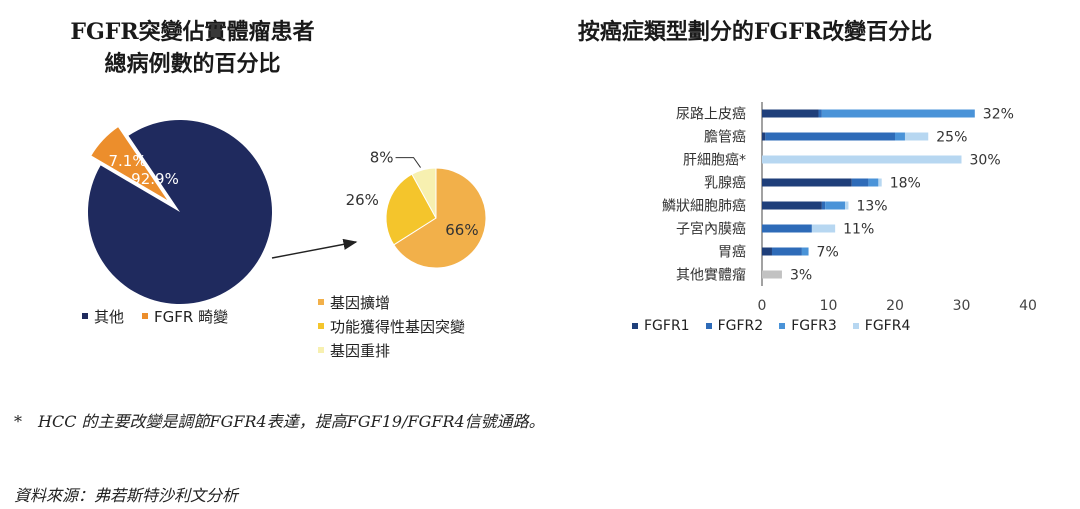  Describe the element at coordinates (762, 306) in the screenshot. I see `bar-x-tick-label: 0` at that location.